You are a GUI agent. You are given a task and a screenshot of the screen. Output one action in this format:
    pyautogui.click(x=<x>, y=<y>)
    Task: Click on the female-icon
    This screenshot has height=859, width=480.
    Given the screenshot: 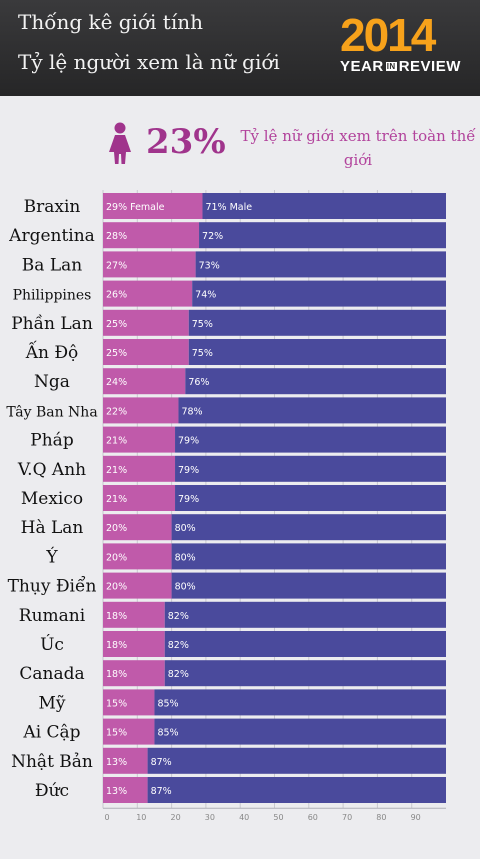 What is the action you would take?
    pyautogui.click(x=120, y=143)
    